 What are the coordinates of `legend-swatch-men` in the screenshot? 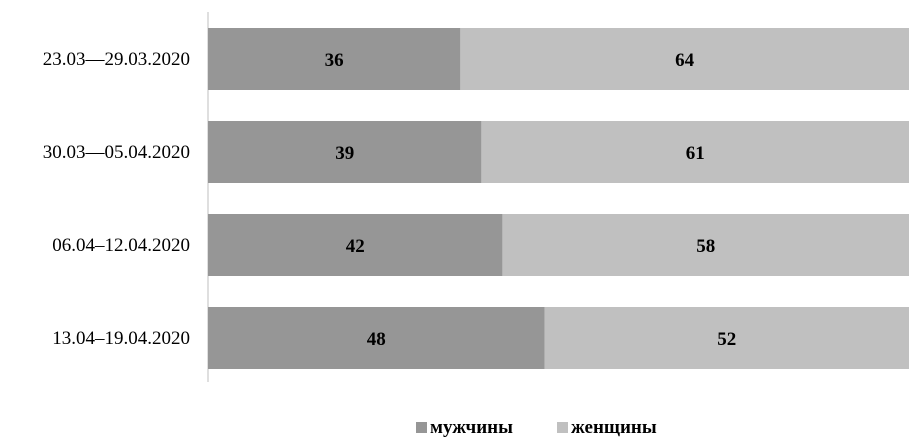 It's located at (421, 427).